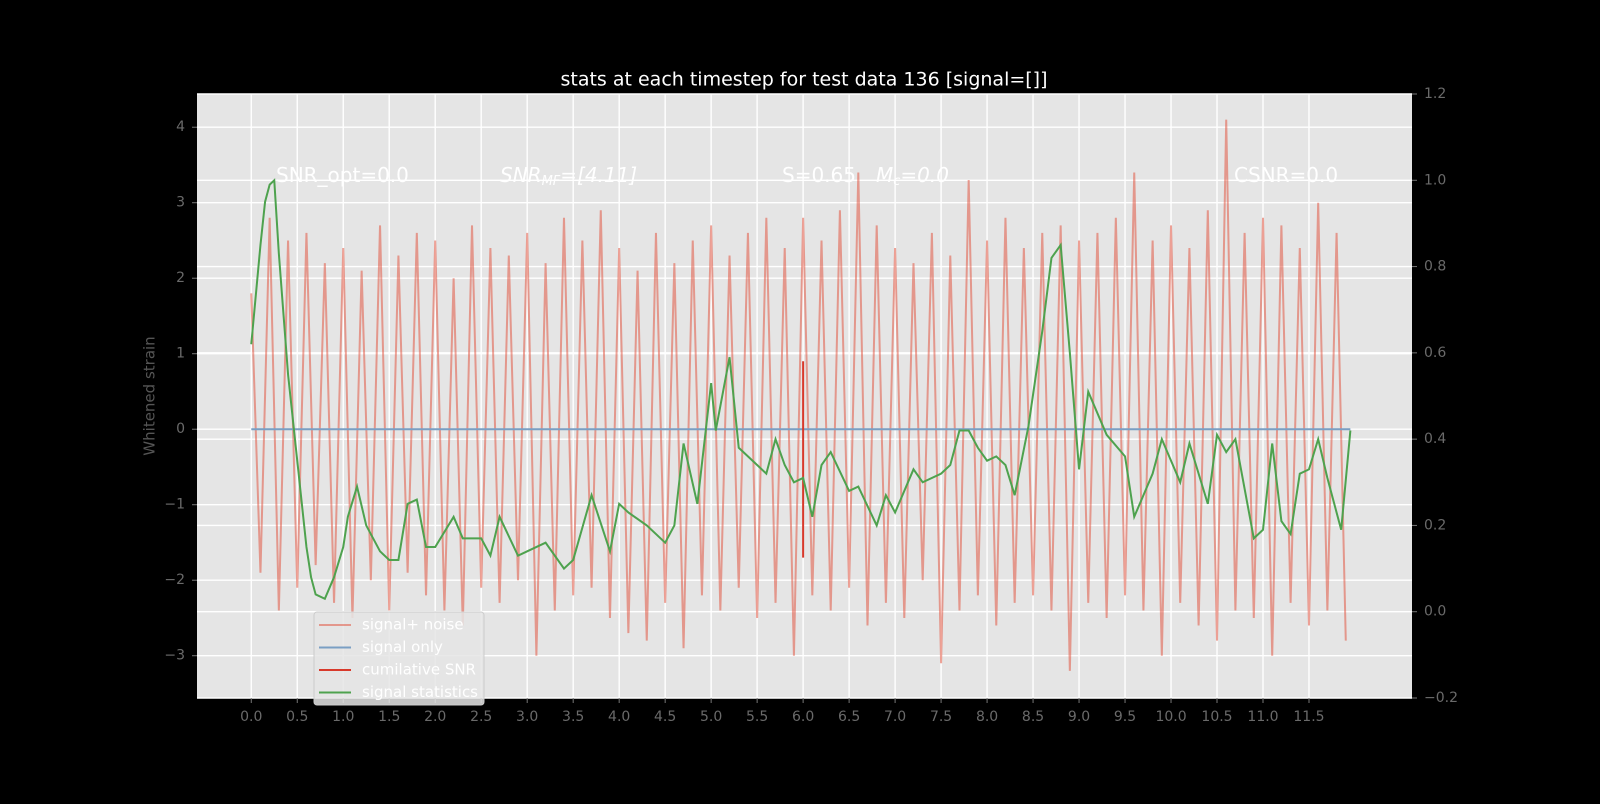  Describe the element at coordinates (343, 717) in the screenshot. I see `x-tick-label: 1.0` at that location.